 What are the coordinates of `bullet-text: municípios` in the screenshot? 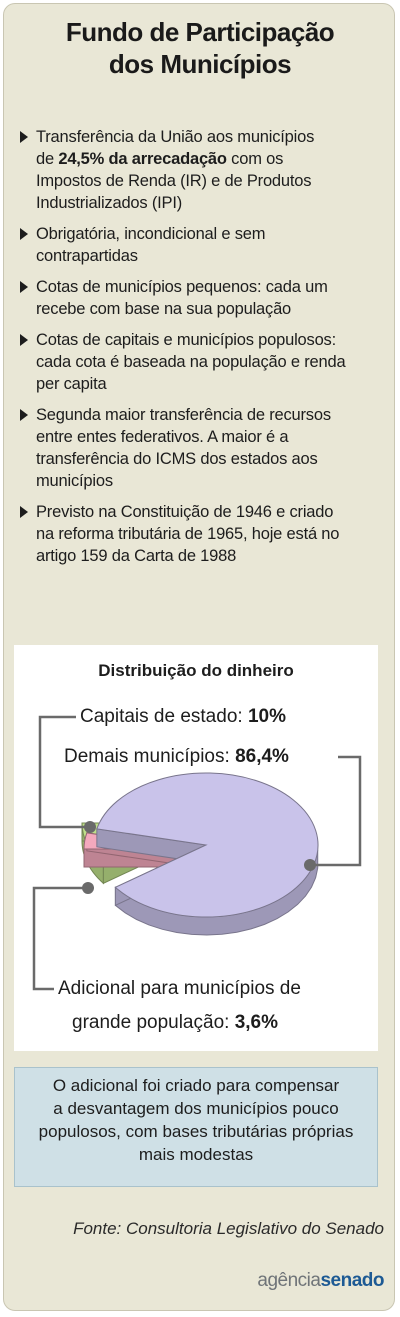 It's located at (74, 481).